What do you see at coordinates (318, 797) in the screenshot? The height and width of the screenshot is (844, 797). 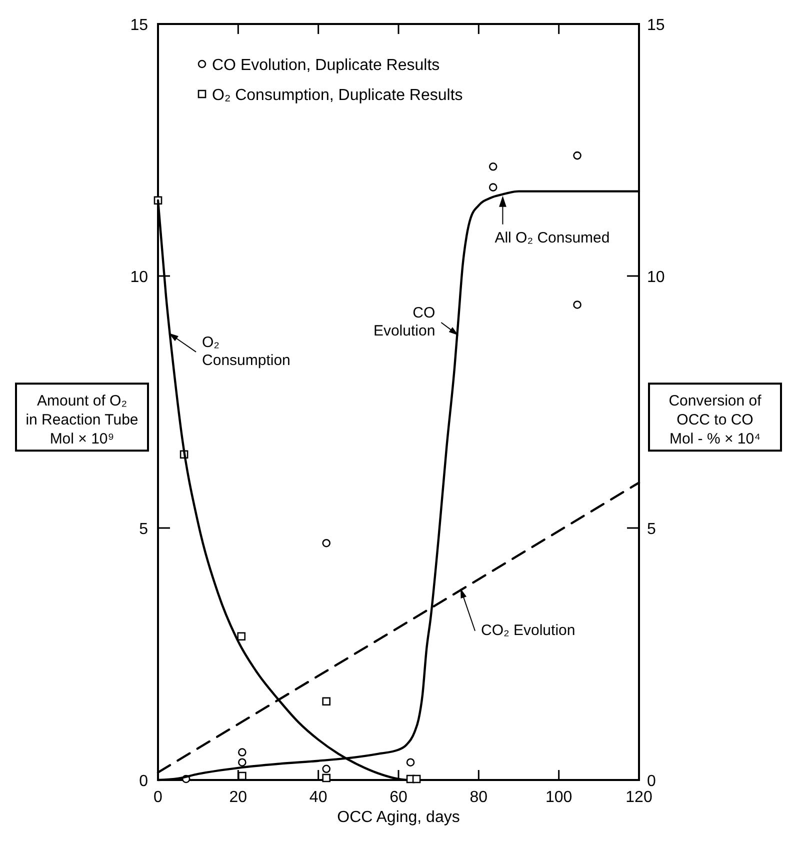 I see `x-tick-label: 40` at bounding box center [318, 797].